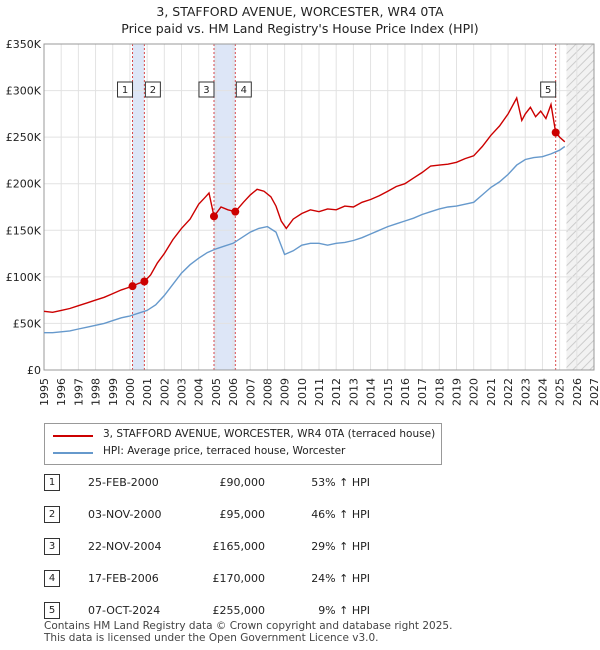  Describe the element at coordinates (285, 392) in the screenshot. I see `x-tick-label: 2009` at that location.